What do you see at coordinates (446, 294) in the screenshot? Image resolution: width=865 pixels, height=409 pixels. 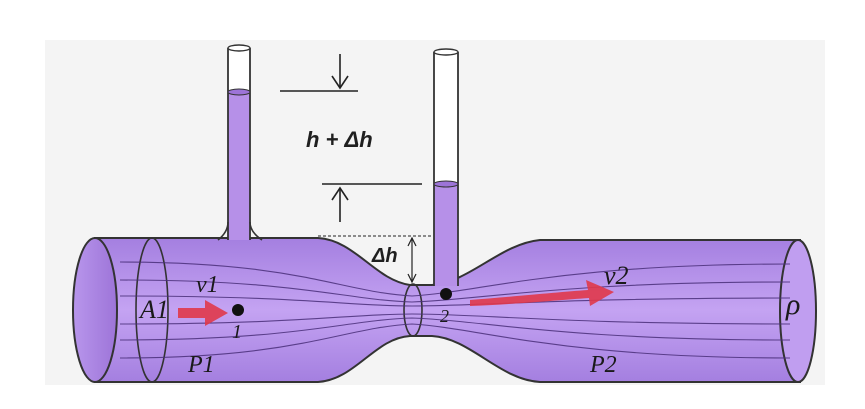 I see `point-2-marker` at bounding box center [446, 294].